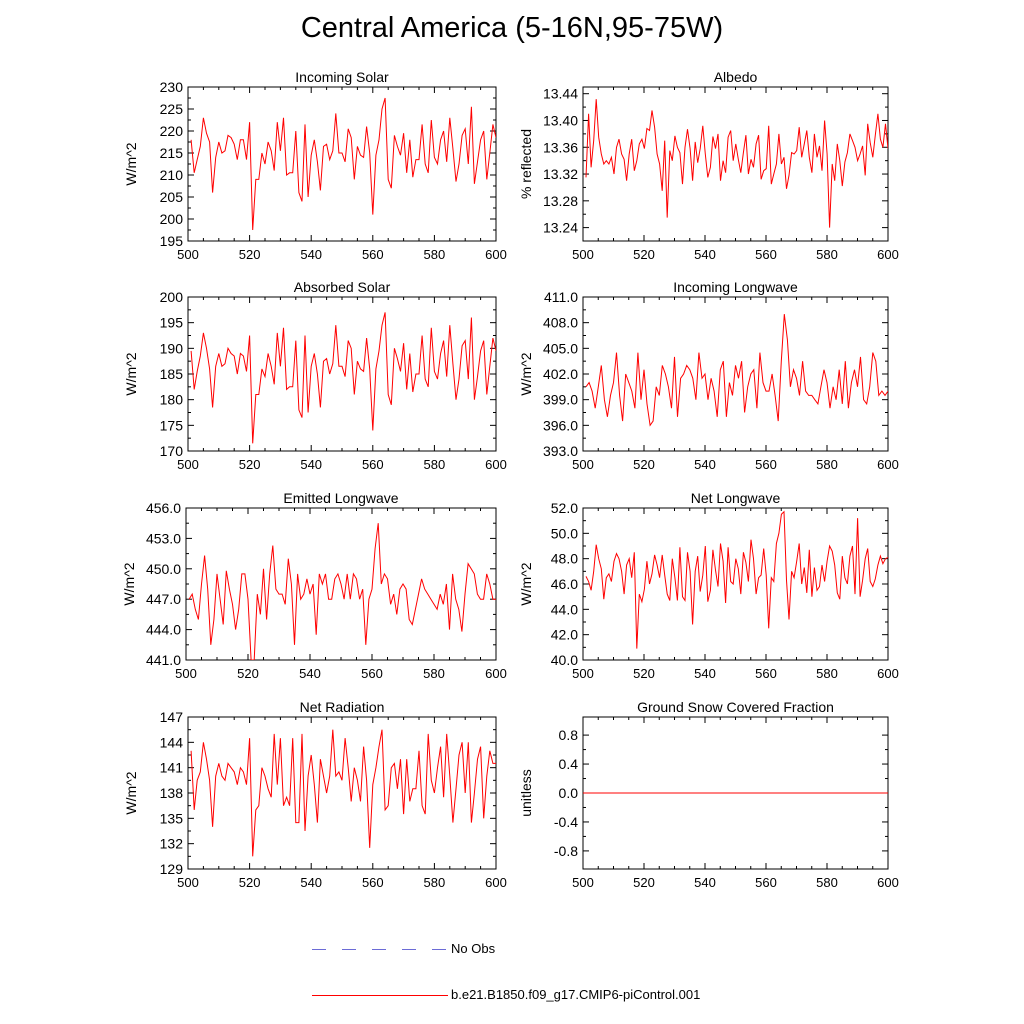 The width and height of the screenshot is (1024, 1024). Describe the element at coordinates (736, 77) in the screenshot. I see `chart-title: Albedo` at that location.